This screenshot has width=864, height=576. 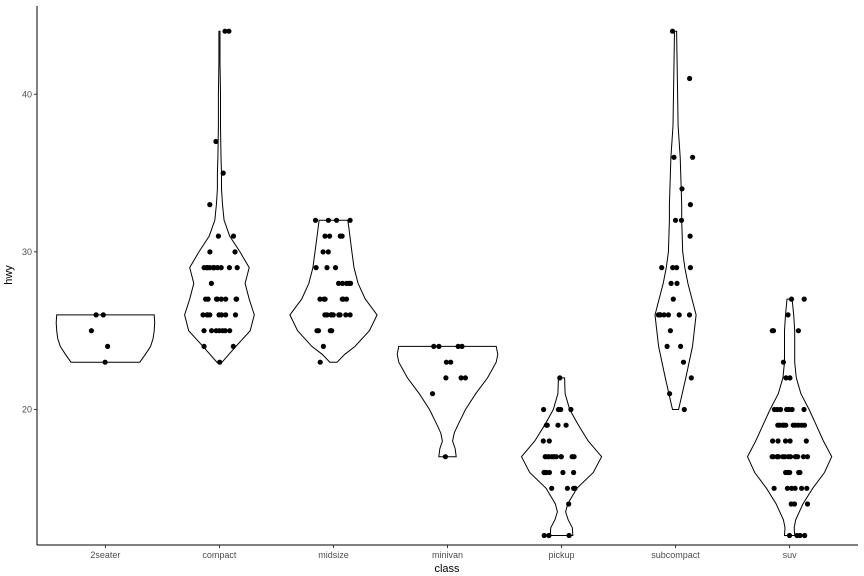 What do you see at coordinates (789, 417) in the screenshot?
I see `violin-suv` at bounding box center [789, 417].